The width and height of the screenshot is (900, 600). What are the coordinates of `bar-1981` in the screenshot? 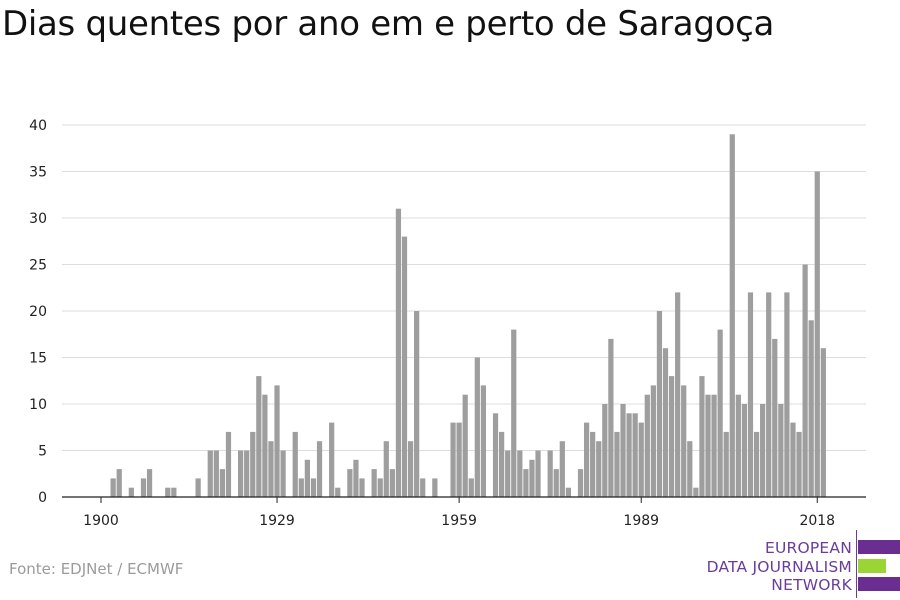 It's located at (593, 464).